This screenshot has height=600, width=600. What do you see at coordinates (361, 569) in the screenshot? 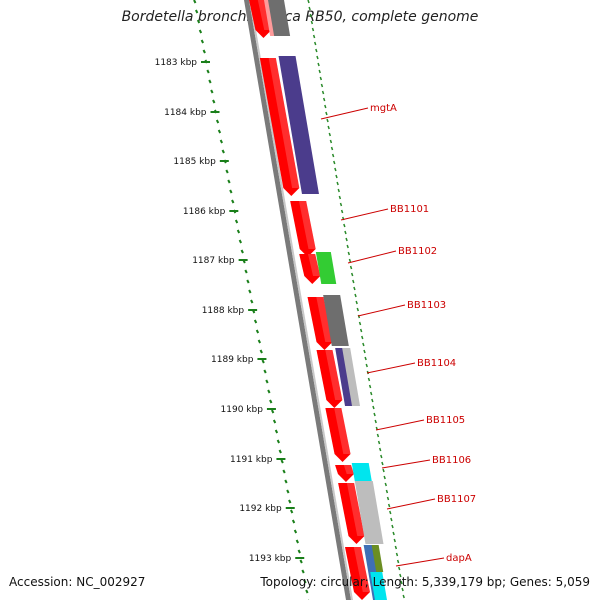
I see `cds-arrow-dapA-highlight` at bounding box center [361, 569].